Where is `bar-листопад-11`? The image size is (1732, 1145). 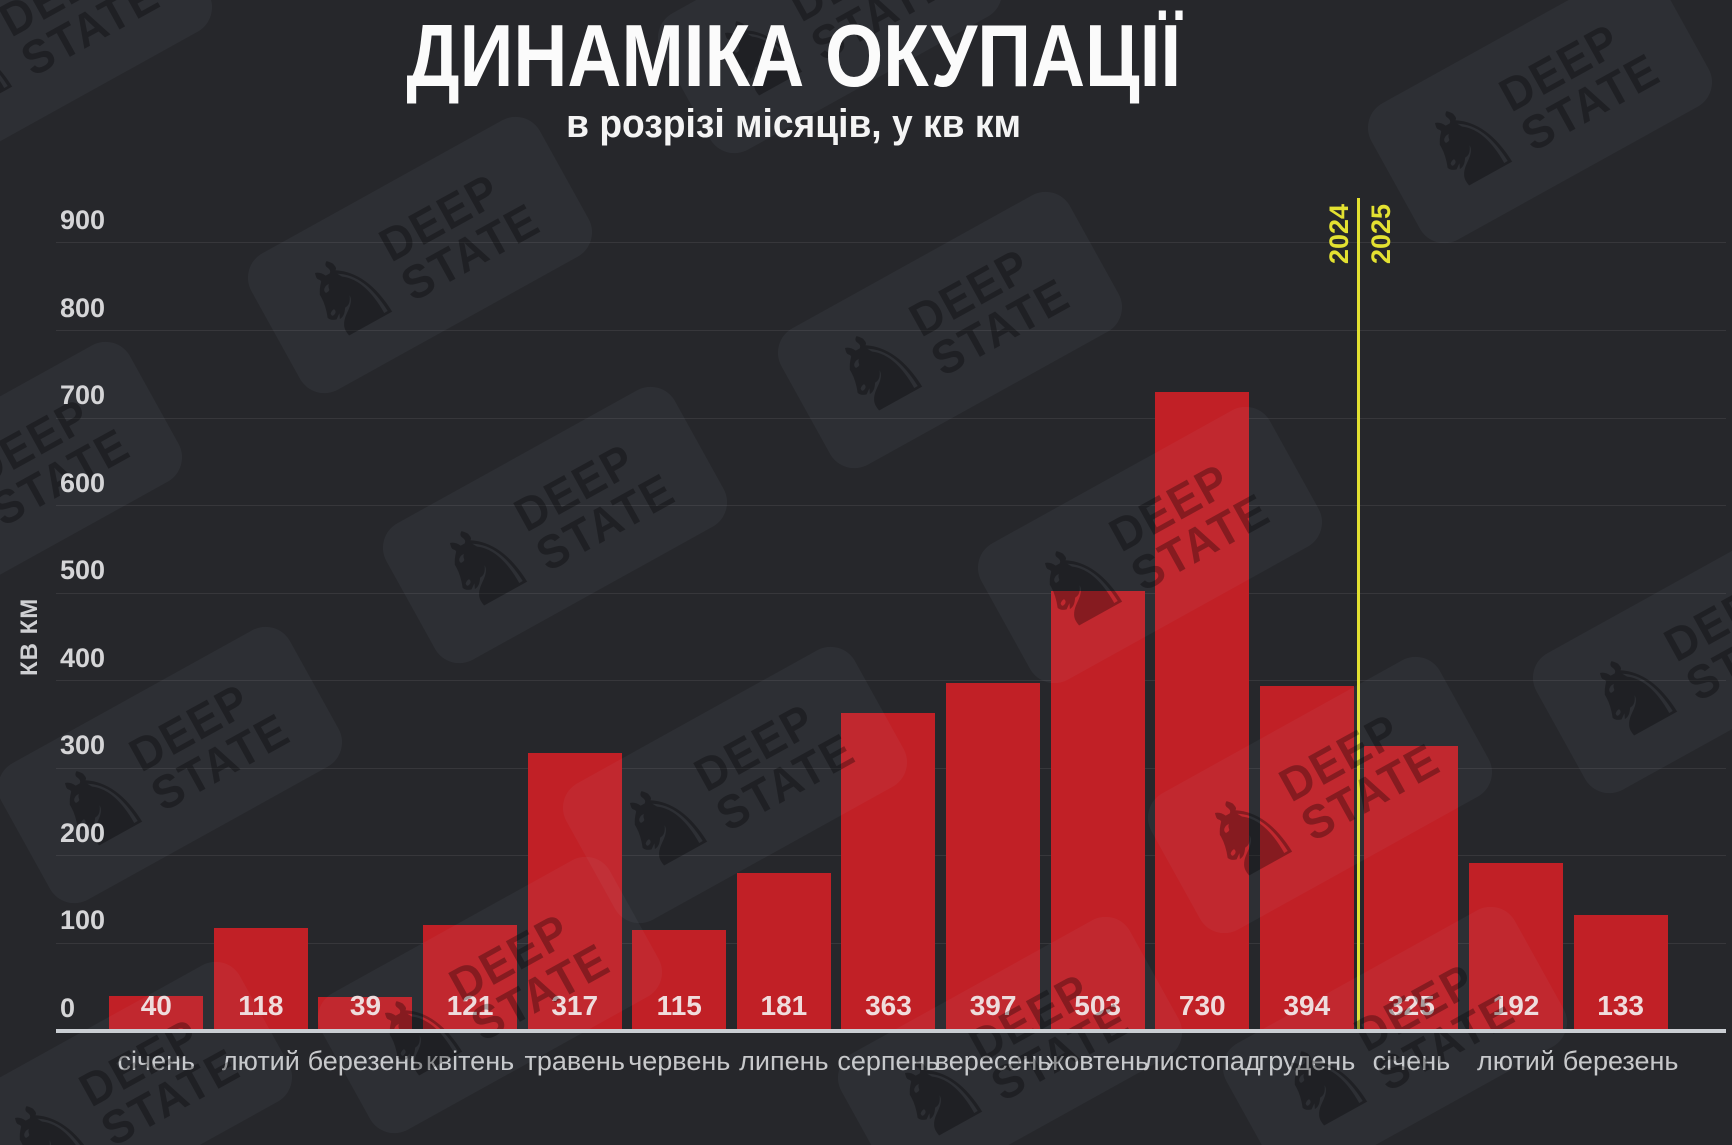 bar-листопад-11 is located at coordinates (1202, 711).